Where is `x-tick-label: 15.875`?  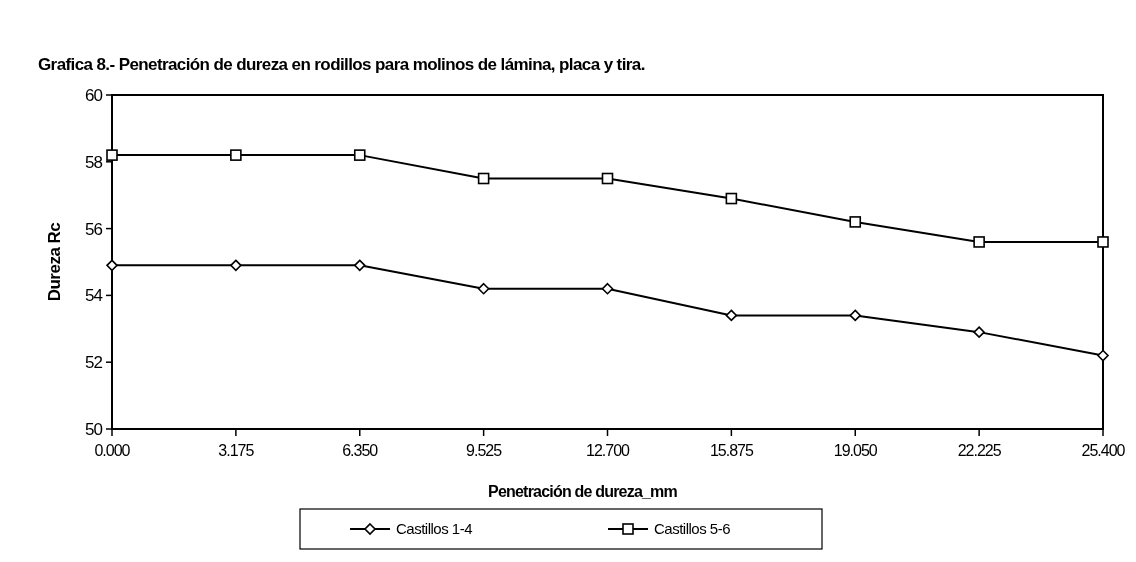 x-tick-label: 15.875 is located at coordinates (731, 450).